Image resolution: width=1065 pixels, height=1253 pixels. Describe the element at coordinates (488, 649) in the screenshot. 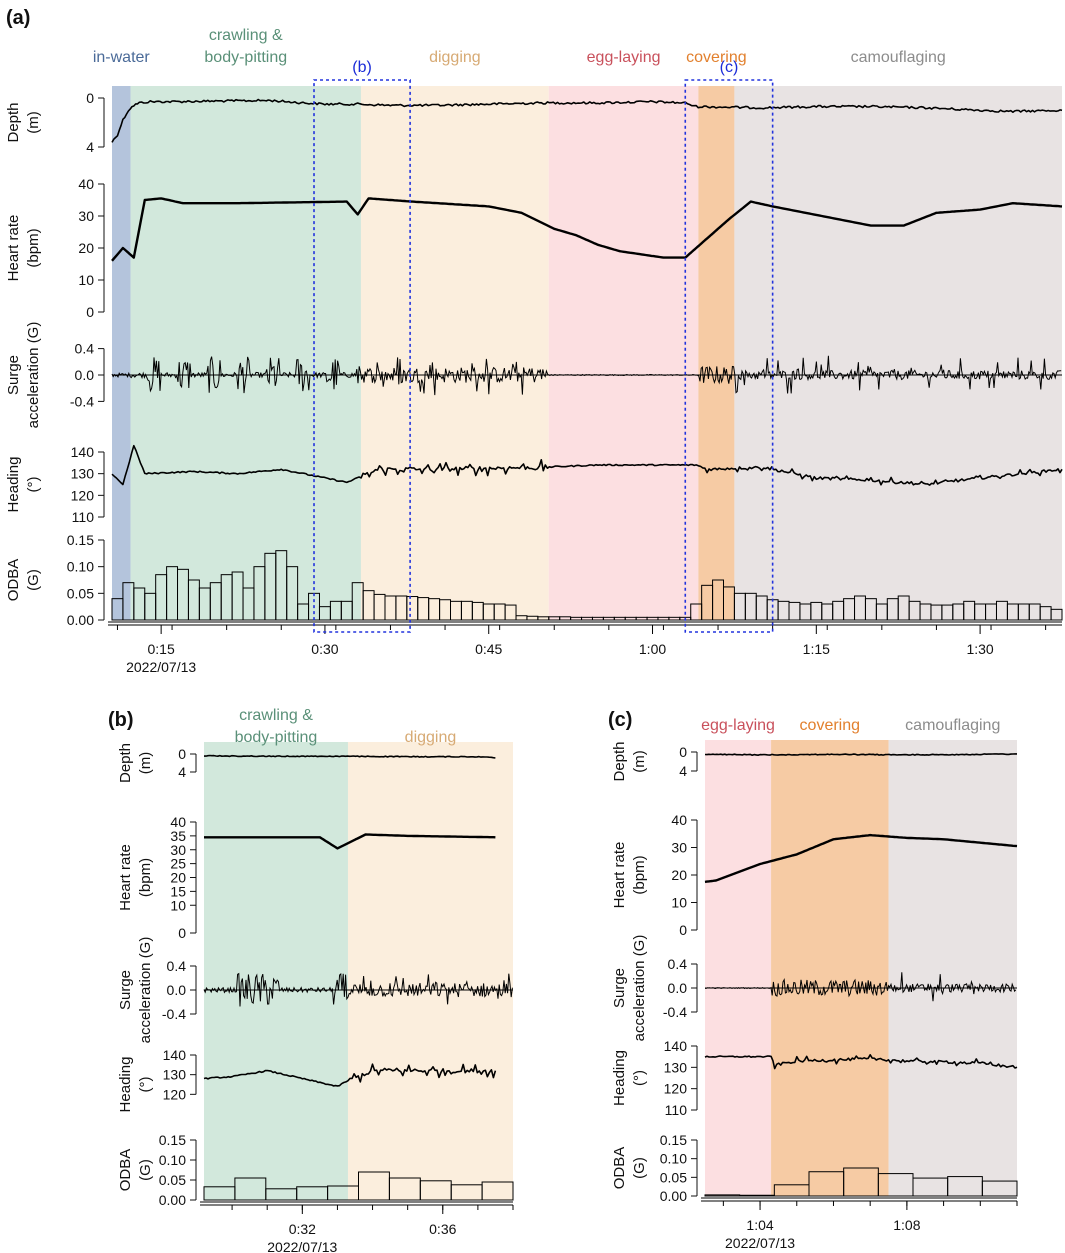

I see `x-tick-label: 0:45` at that location.